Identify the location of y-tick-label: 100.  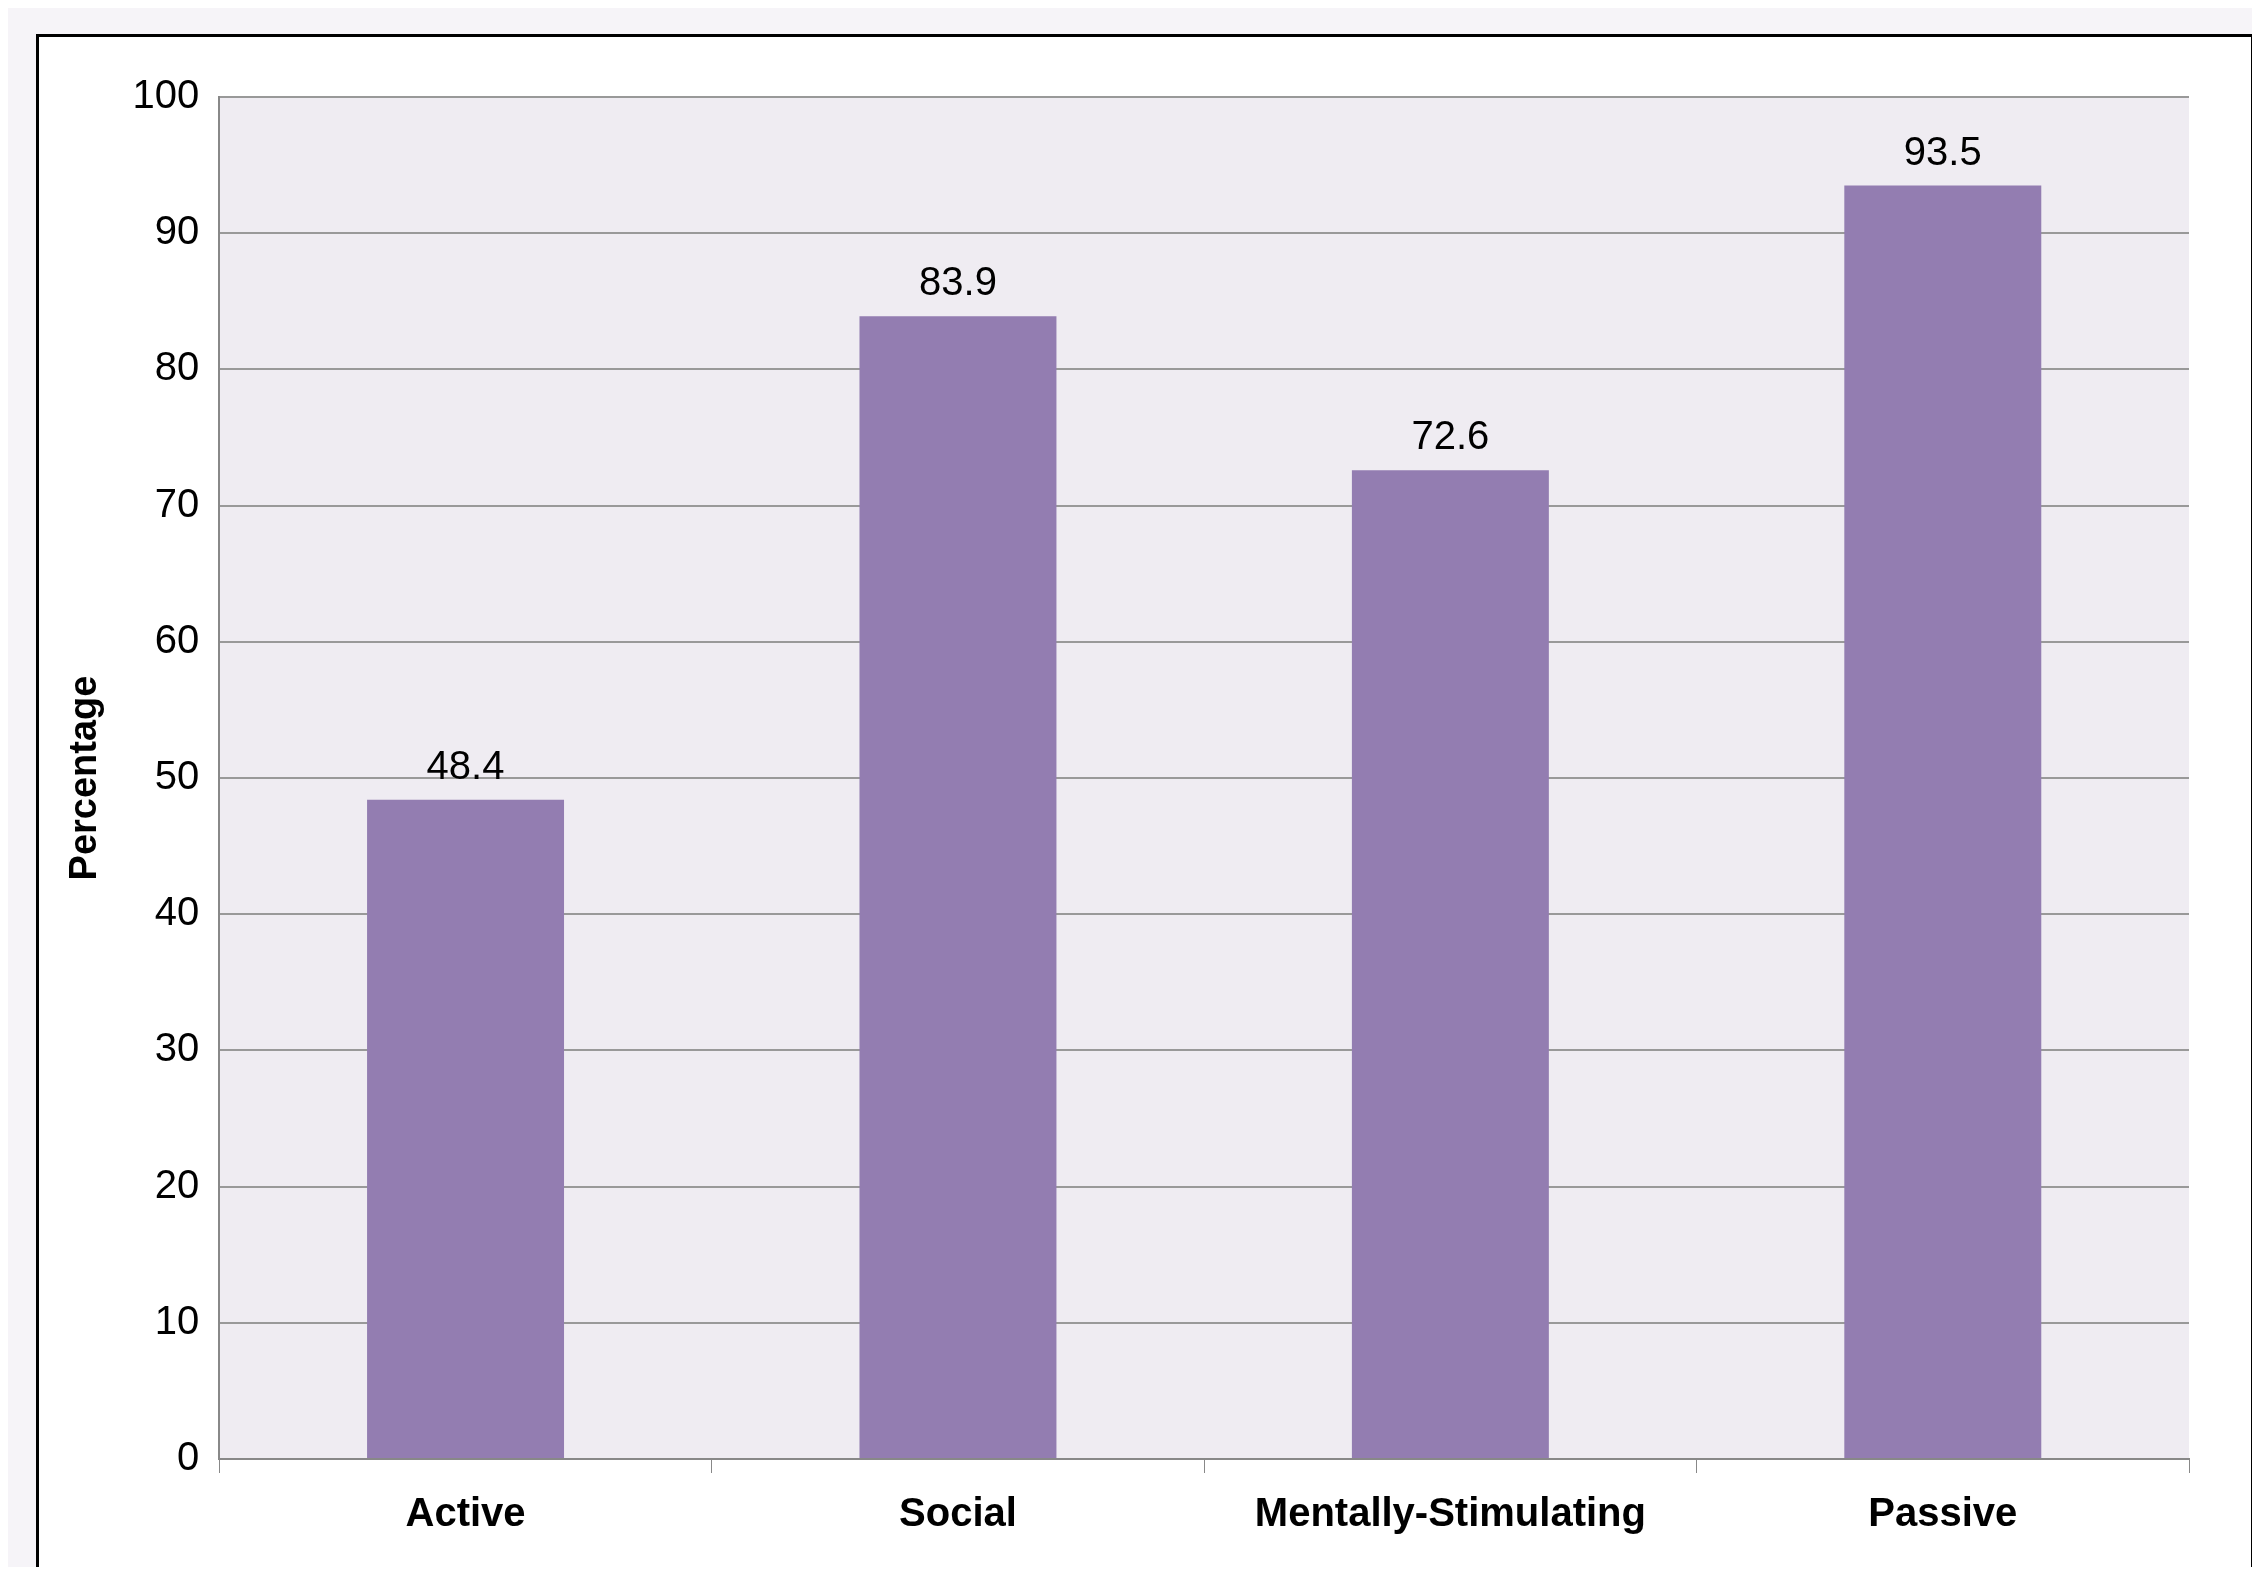
(166, 94).